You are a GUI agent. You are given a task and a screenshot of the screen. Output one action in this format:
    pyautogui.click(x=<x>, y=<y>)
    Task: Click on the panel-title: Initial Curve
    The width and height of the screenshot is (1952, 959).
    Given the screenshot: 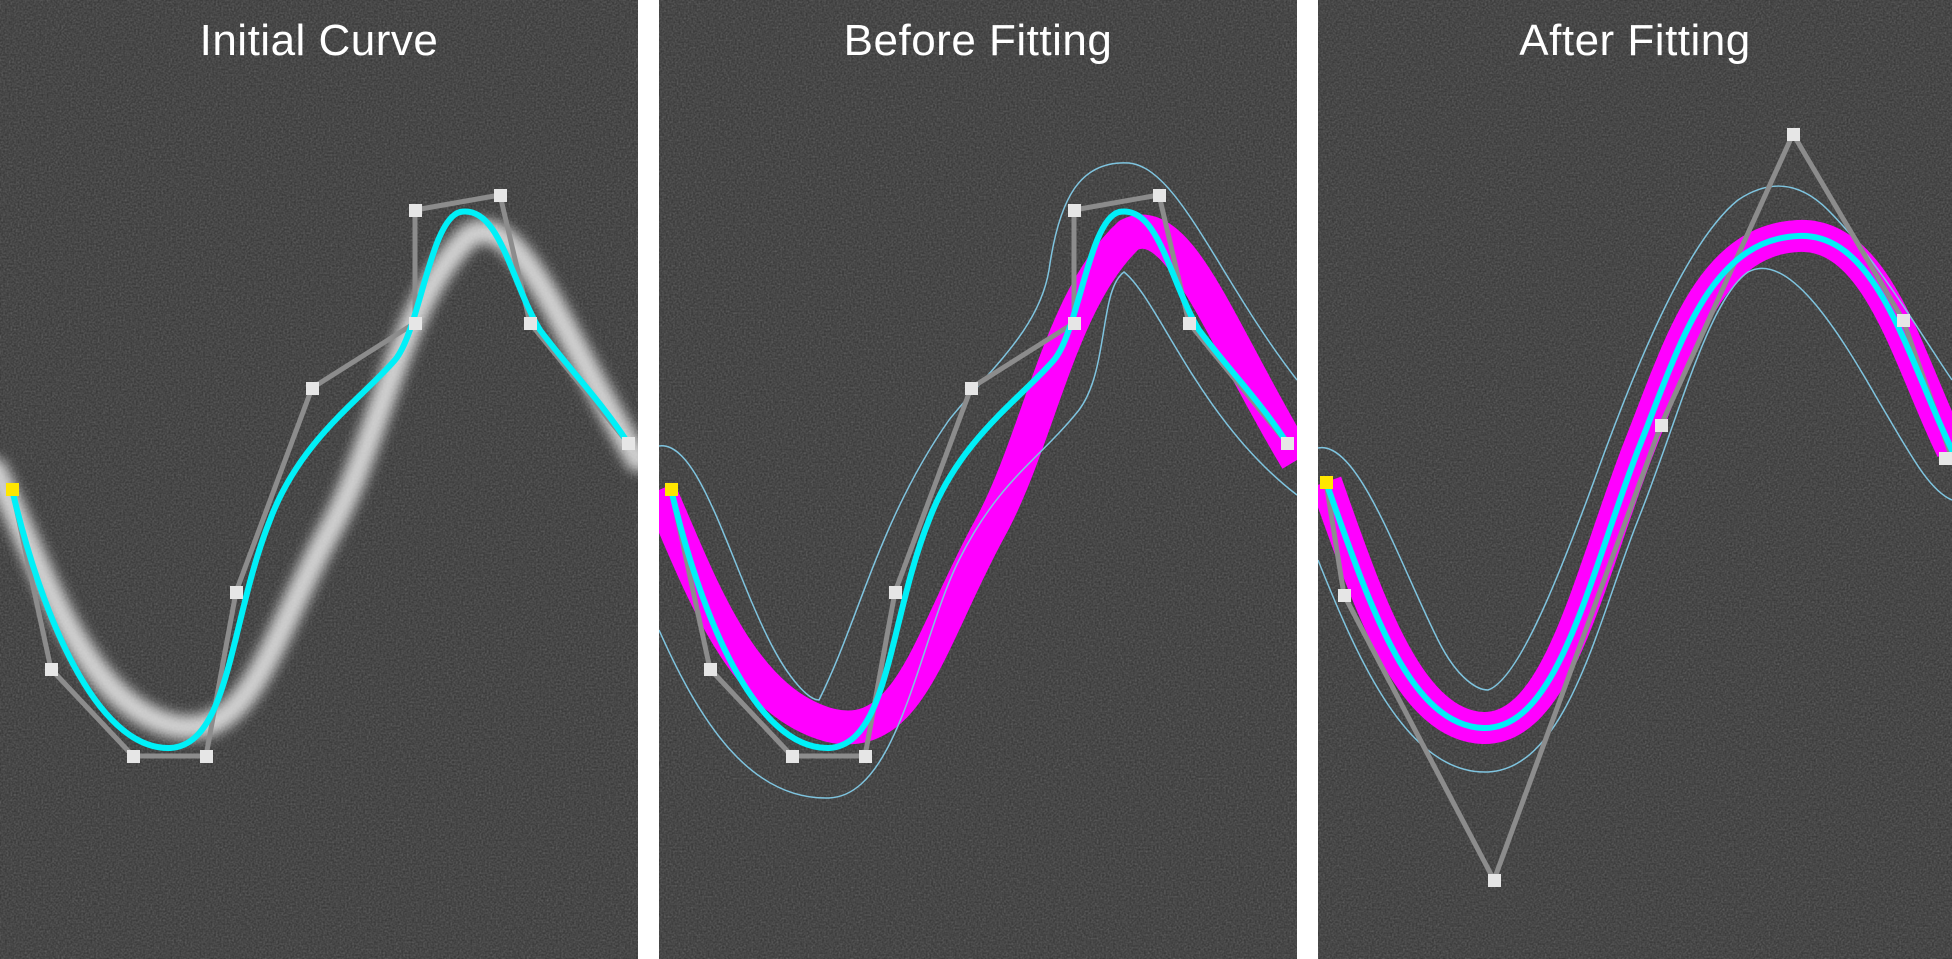 What is the action you would take?
    pyautogui.click(x=319, y=40)
    